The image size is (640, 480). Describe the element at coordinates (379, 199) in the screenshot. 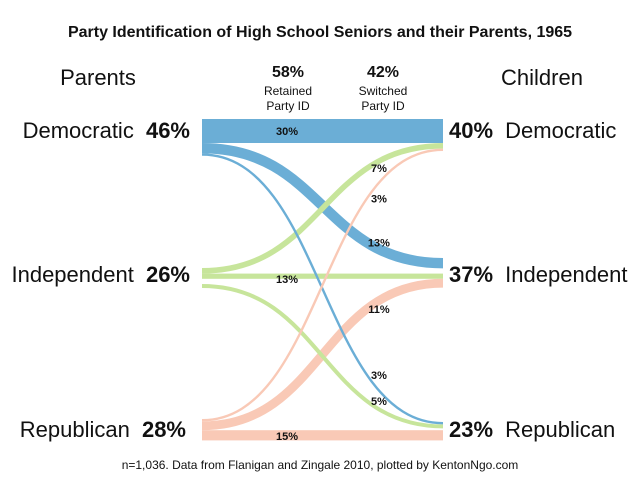

I see `flow-label-republican-to-democratic: 3%` at that location.